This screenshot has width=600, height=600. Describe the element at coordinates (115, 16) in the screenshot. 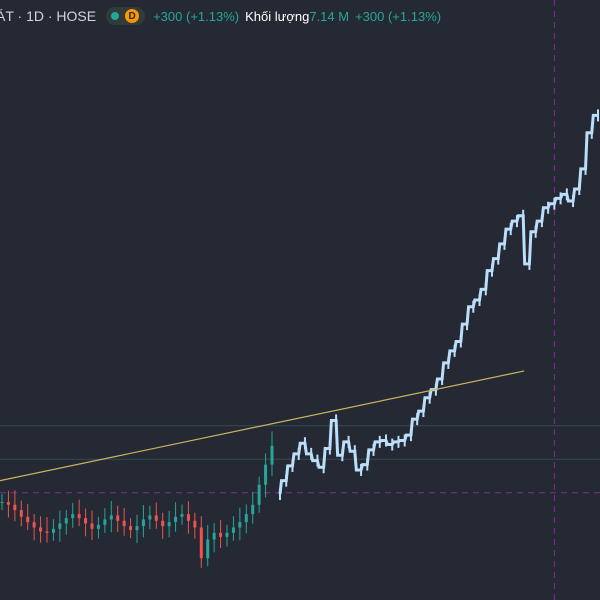

I see `live-dot-icon` at that location.